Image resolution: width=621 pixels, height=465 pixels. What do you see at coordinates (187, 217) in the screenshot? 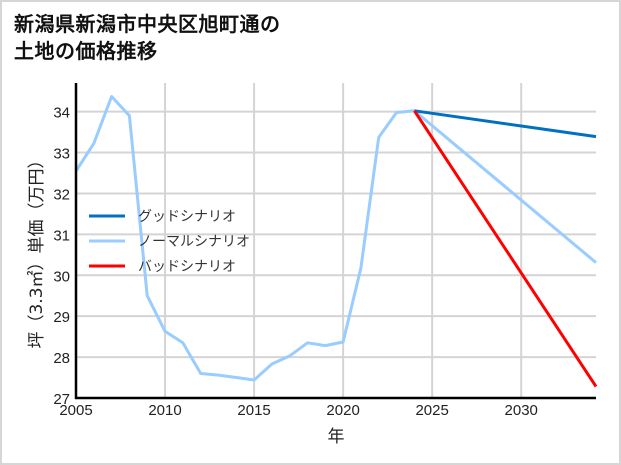
I see `legend-label: グッドシナリオ` at bounding box center [187, 217].